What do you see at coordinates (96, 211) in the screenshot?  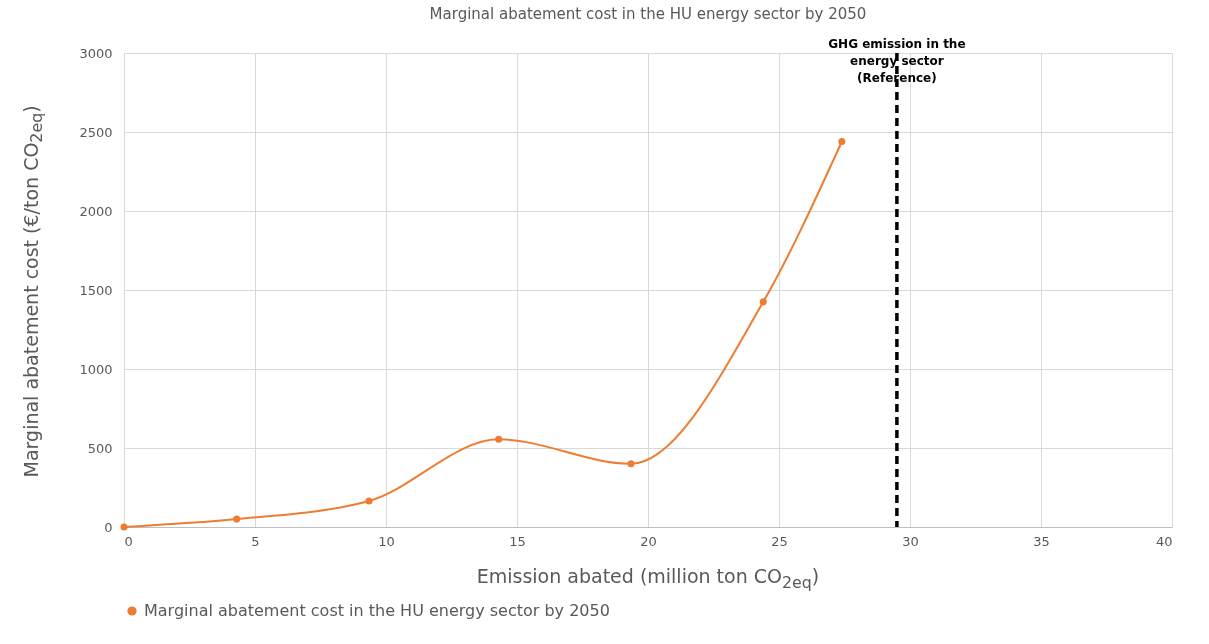 I see `y-tick-label: 2000` at bounding box center [96, 211].